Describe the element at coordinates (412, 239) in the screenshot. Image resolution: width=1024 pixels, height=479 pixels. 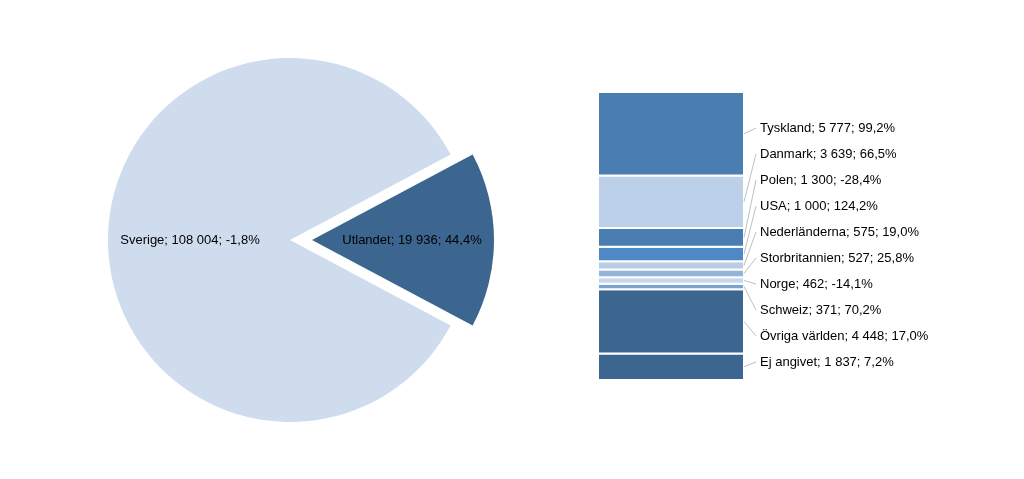
I see `slice-label: Utlandet; 19 936; 44,4%` at that location.